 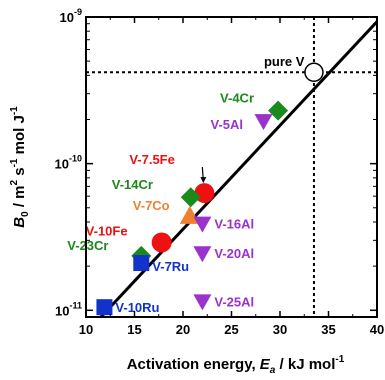 I want to click on y-tick-label: 10-9, so click(x=71, y=16).